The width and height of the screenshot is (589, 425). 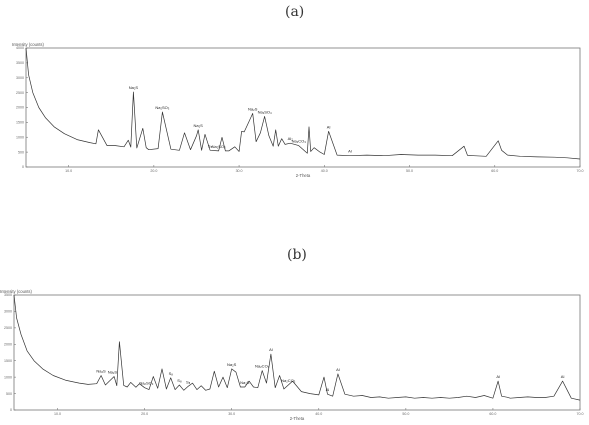 What do you see at coordinates (498, 376) in the screenshot?
I see `peak-annotation-b-13: Al` at bounding box center [498, 376].